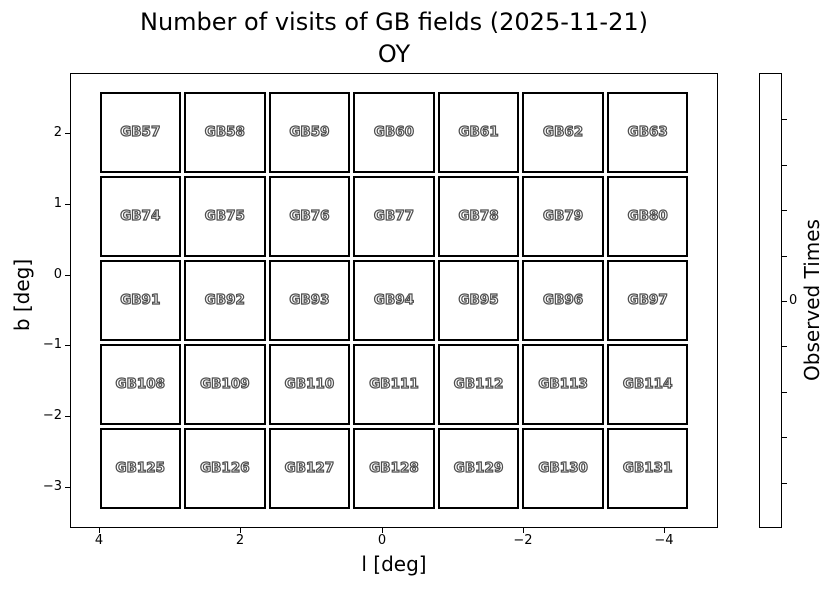 The image size is (835, 590). I want to click on field-cell-gb78: GB78, so click(478, 216).